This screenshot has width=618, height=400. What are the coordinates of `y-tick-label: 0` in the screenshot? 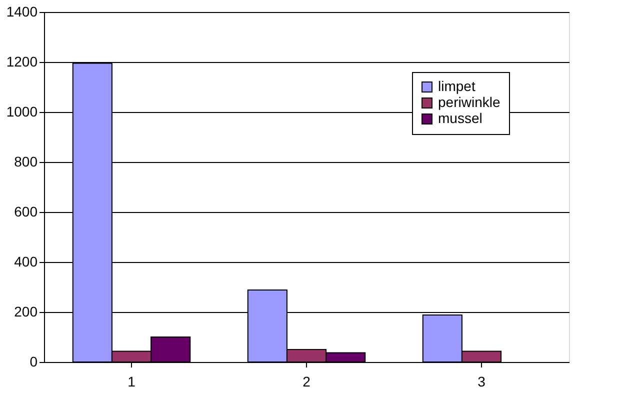 It's located at (34, 362).